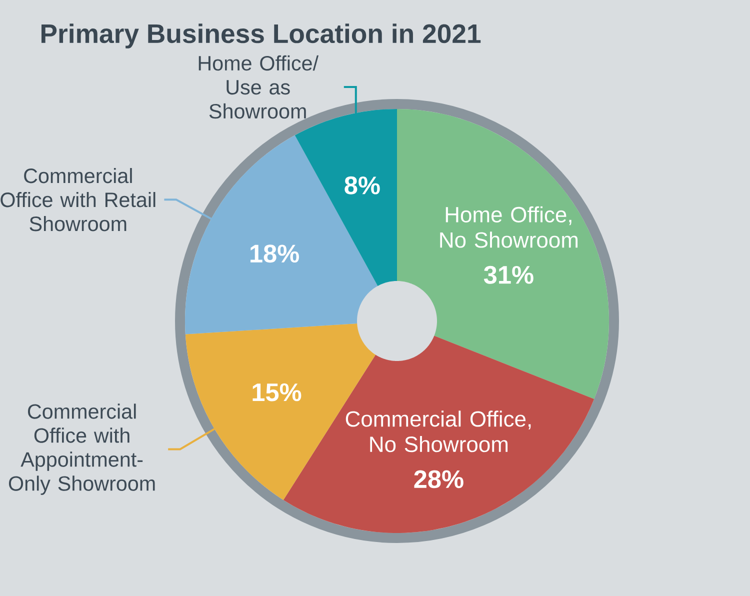 The image size is (750, 596). I want to click on data-label: 15%, so click(277, 392).